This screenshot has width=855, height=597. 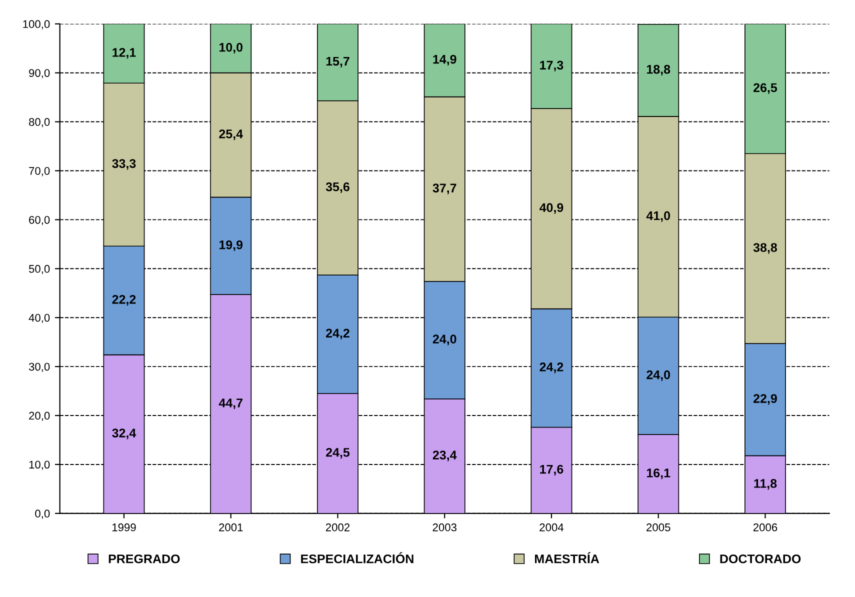 I want to click on data-label: 11,8, so click(x=765, y=484).